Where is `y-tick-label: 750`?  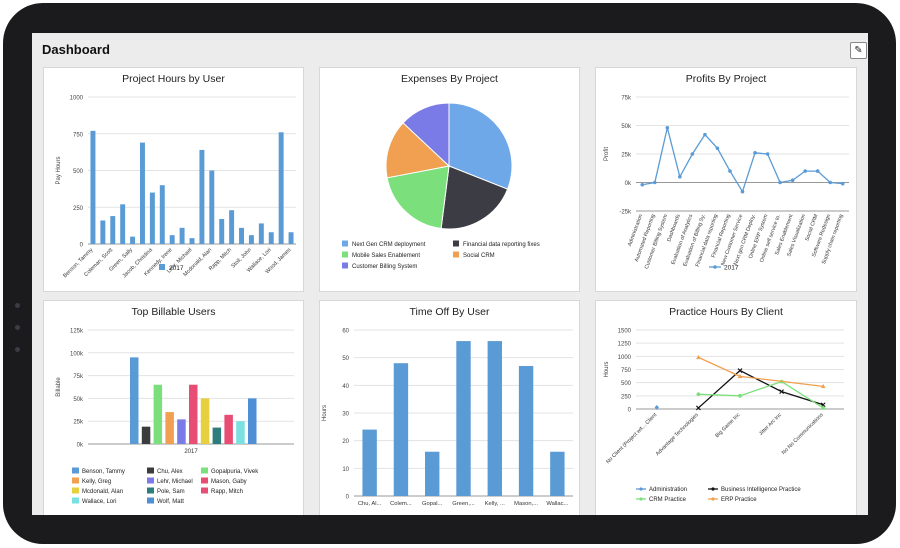
y-tick-label: 750 is located at coordinates (78, 135).